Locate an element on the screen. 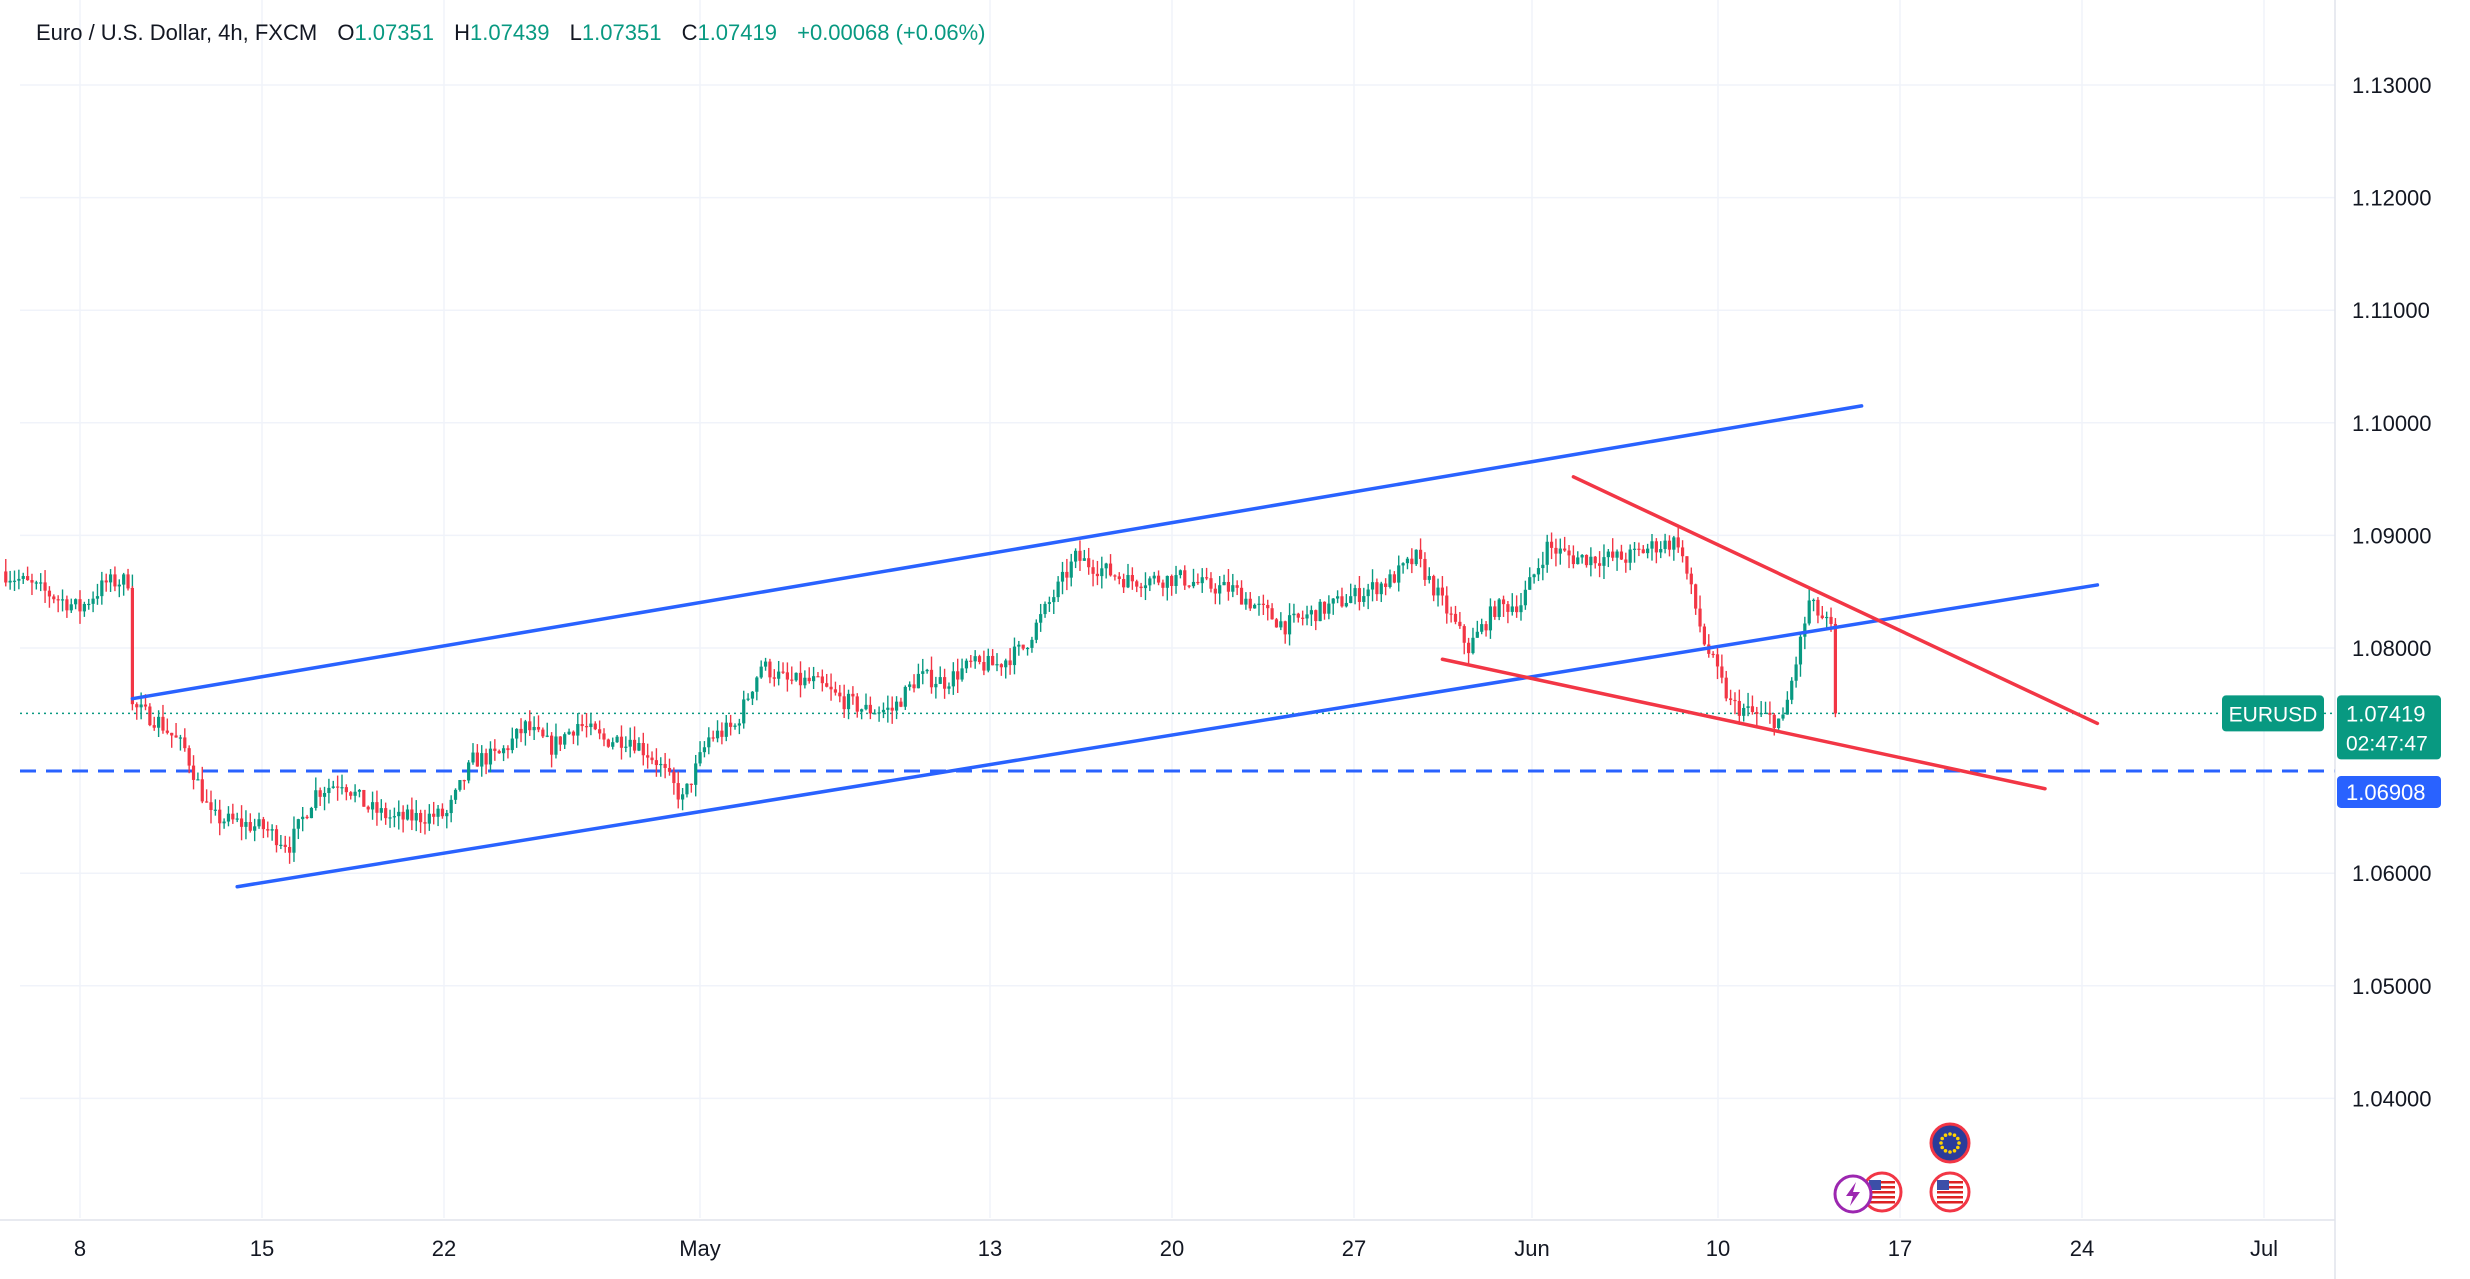  time-tick-label: 15 is located at coordinates (262, 1248).